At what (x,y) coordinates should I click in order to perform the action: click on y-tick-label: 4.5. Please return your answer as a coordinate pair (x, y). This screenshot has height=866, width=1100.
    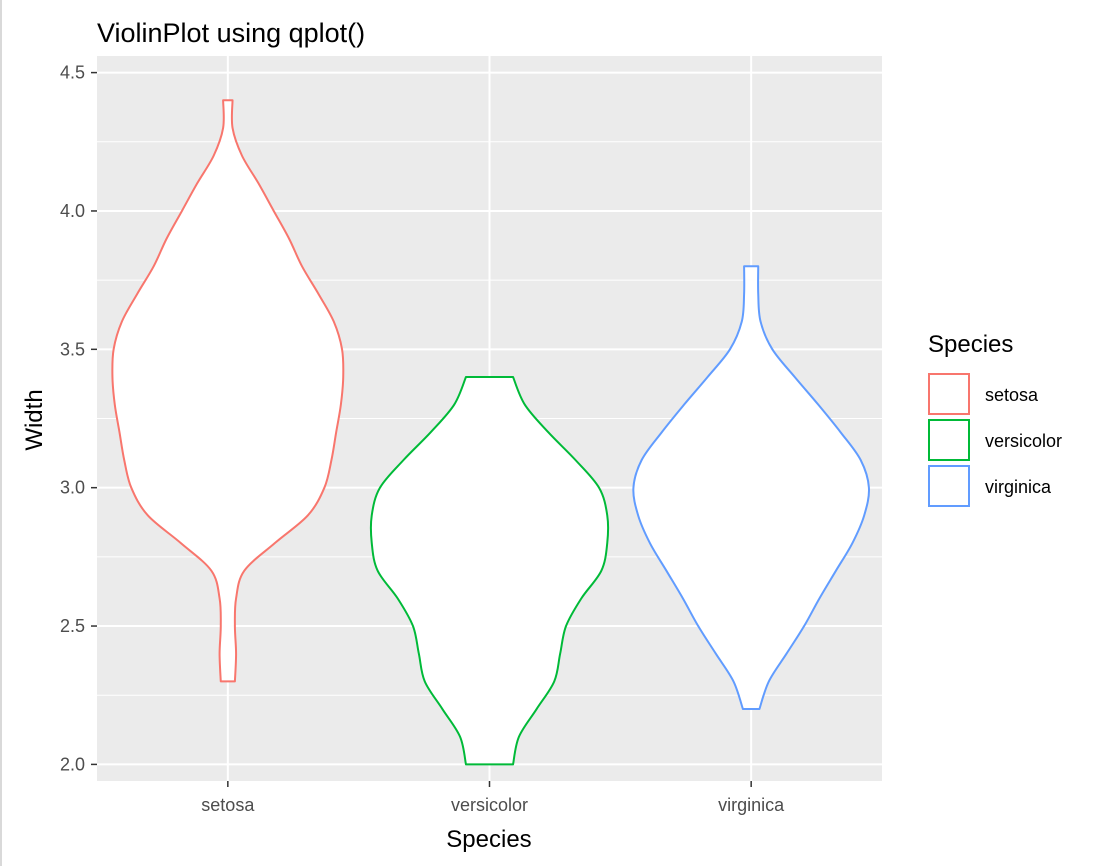
    Looking at the image, I should click on (72, 73).